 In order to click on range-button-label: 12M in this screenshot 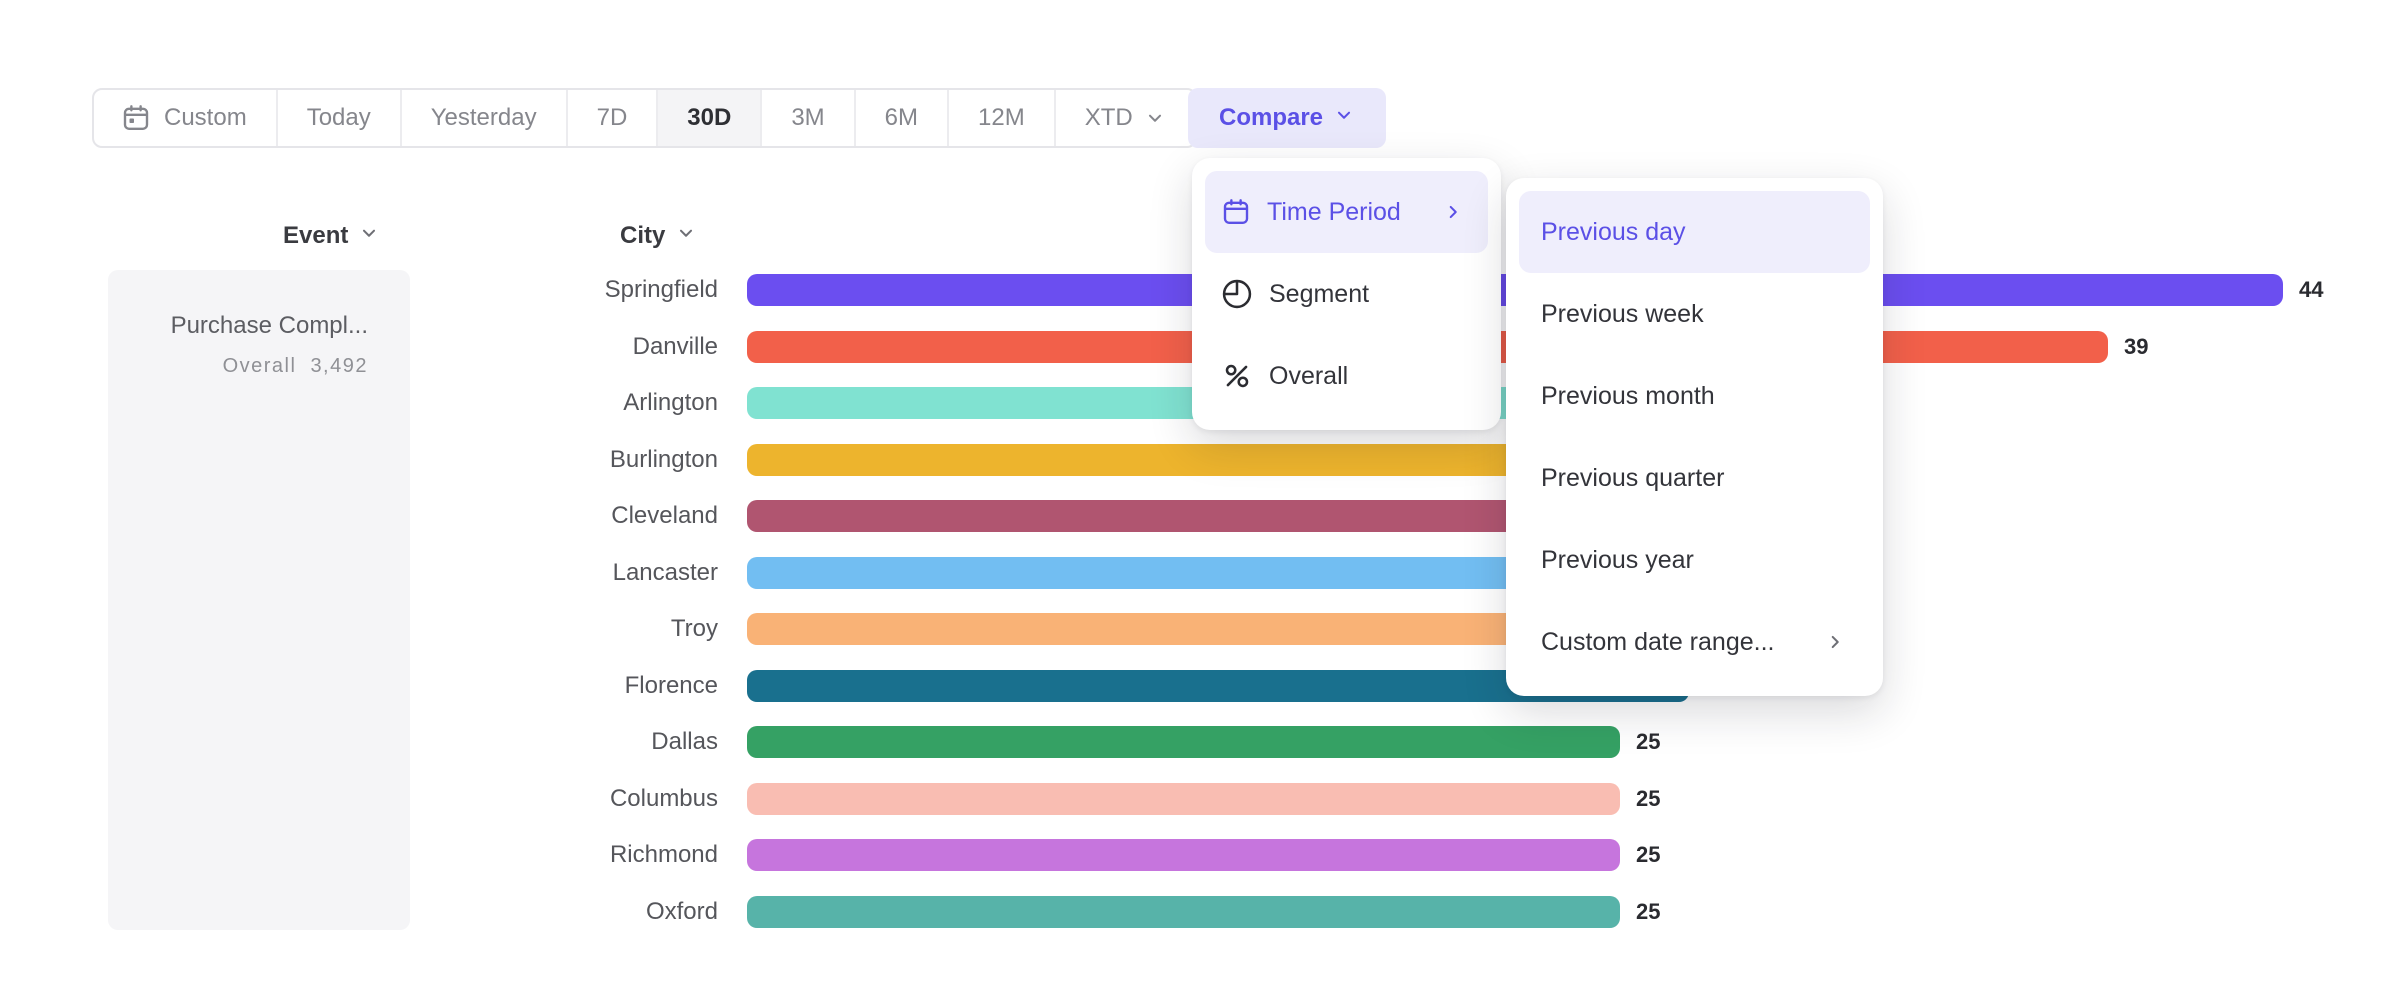, I will do `click(1001, 117)`.